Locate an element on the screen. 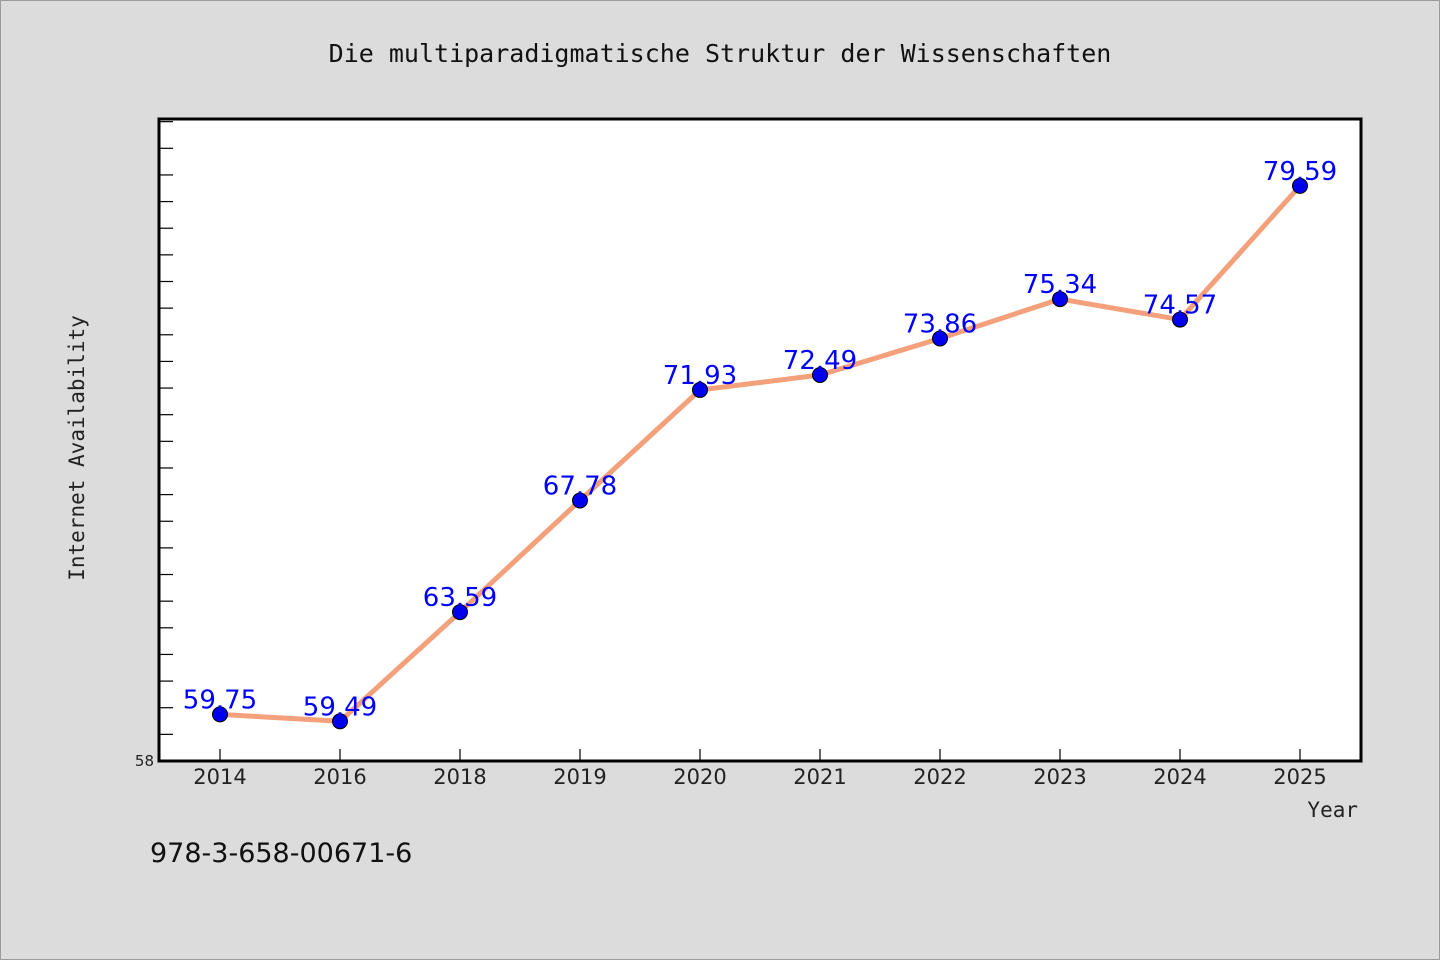  x-tick-label: 2025 is located at coordinates (1299, 777).